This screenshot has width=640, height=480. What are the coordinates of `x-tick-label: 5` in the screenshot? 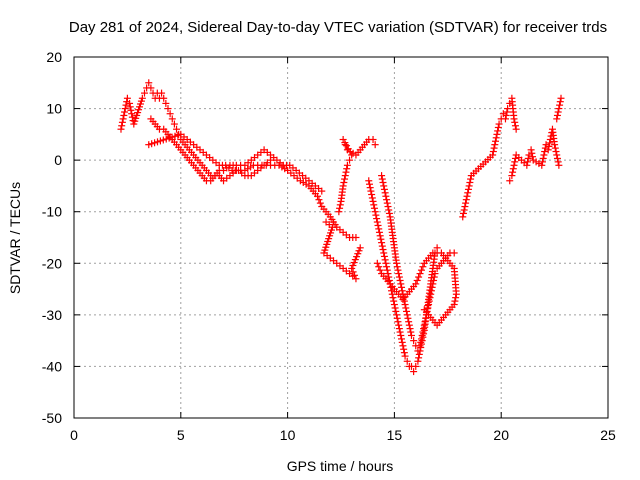 It's located at (181, 435).